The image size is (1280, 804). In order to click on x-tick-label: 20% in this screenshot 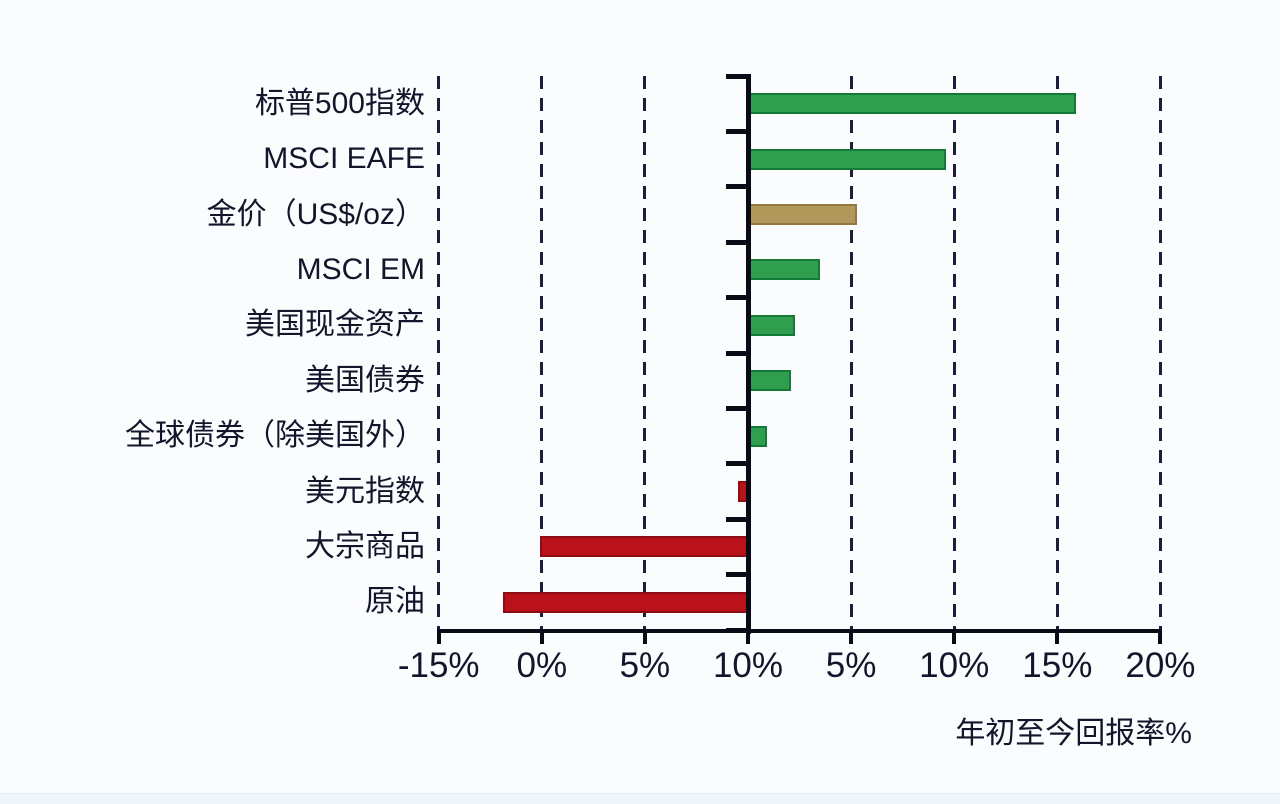, I will do `click(1160, 665)`.